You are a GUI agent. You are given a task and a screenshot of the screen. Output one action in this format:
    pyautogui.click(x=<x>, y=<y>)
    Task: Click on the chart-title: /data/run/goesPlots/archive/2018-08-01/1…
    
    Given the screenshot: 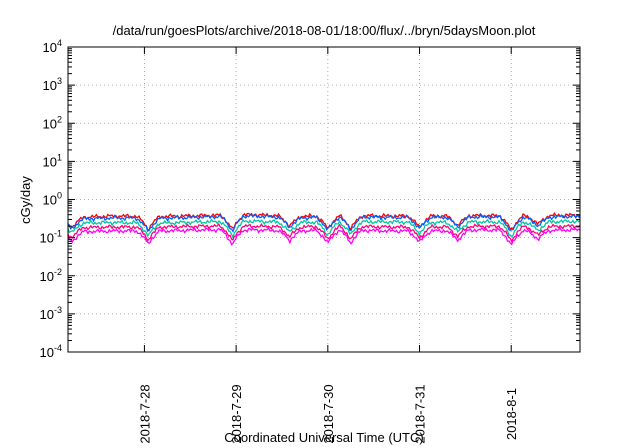 What is the action you would take?
    pyautogui.click(x=324, y=30)
    